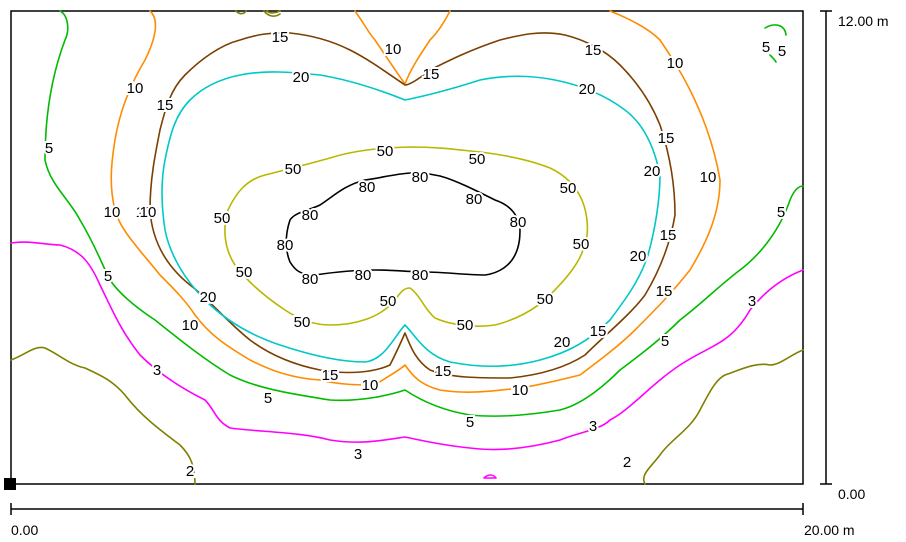 The height and width of the screenshot is (542, 906). What do you see at coordinates (826, 247) in the screenshot?
I see `y-scale-bar` at bounding box center [826, 247].